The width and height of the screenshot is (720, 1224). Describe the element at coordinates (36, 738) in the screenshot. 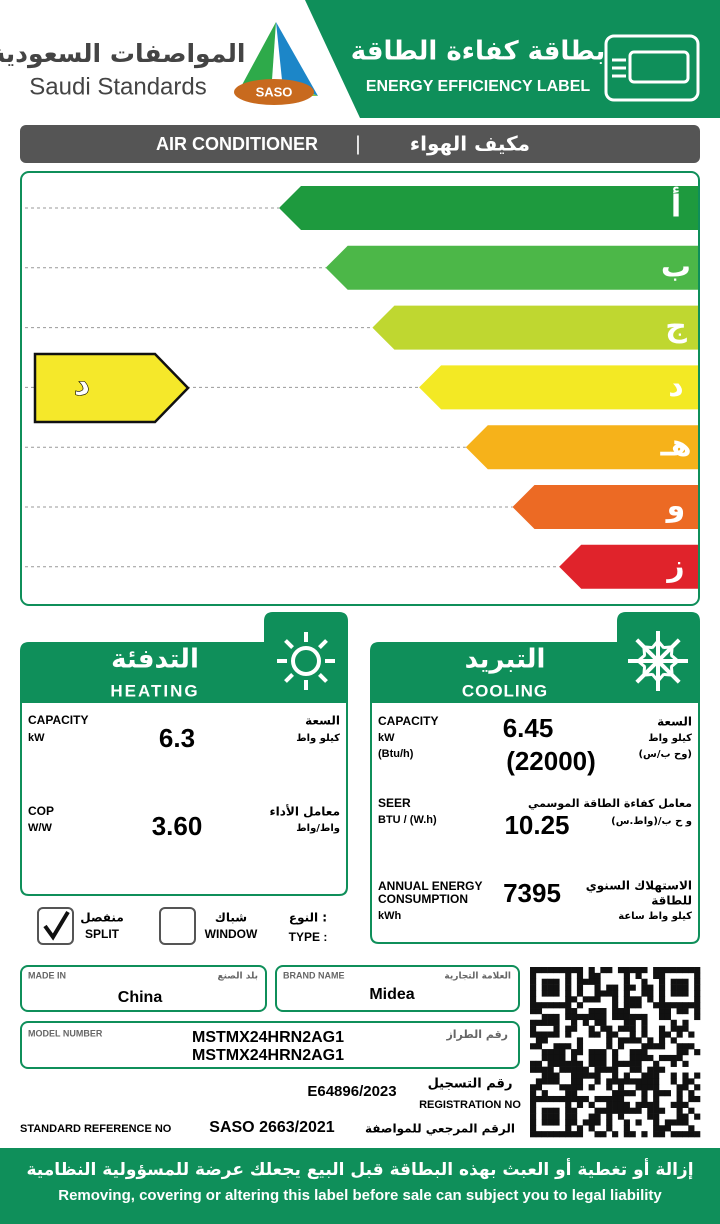

I see `unit-en: kW` at that location.